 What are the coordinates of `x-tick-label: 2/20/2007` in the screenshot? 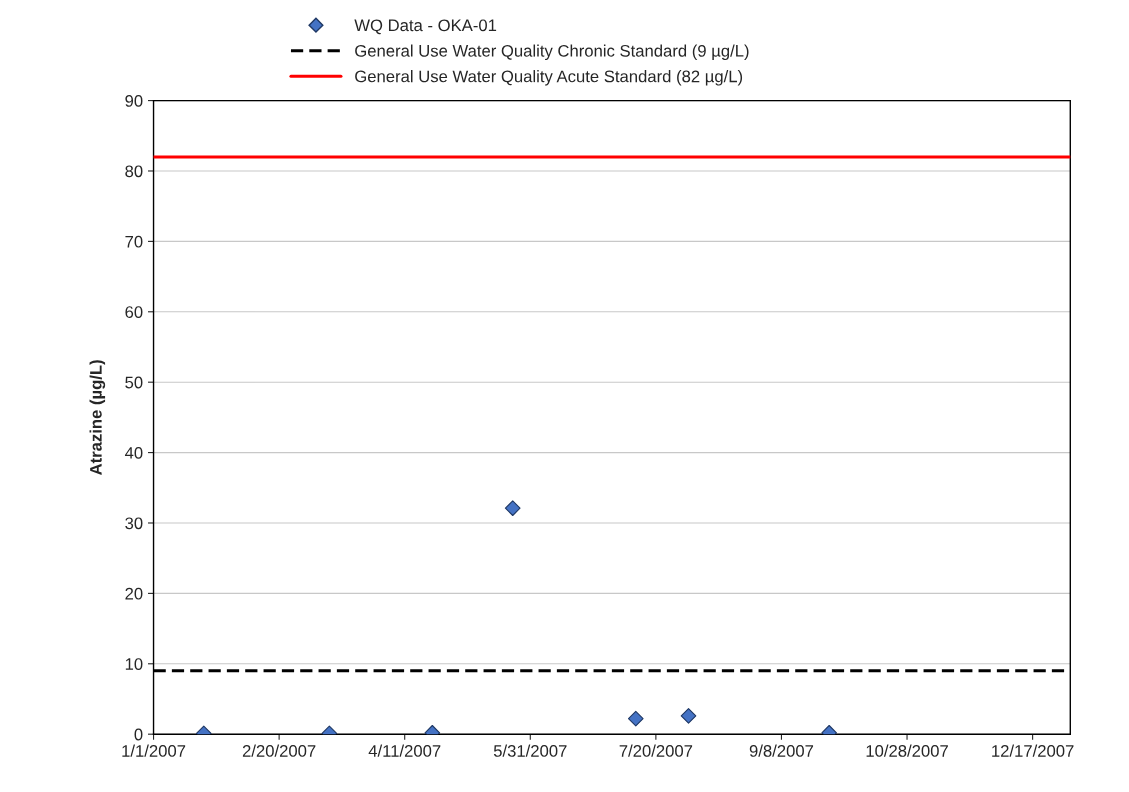 It's located at (279, 750).